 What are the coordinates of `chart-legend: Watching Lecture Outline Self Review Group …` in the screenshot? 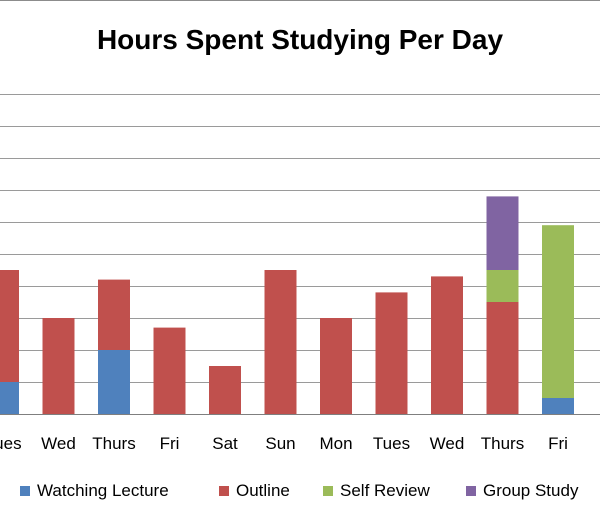 It's located at (300, 491).